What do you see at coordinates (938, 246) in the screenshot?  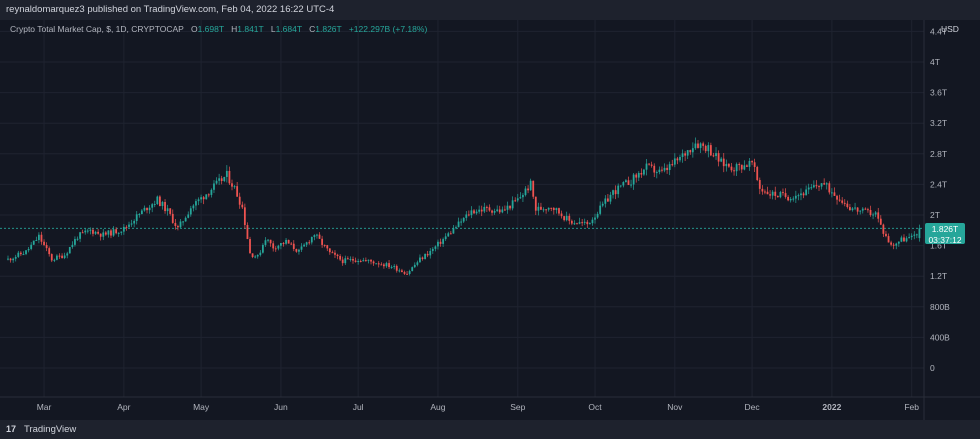 I see `price-tick-label: 1.6T` at bounding box center [938, 246].